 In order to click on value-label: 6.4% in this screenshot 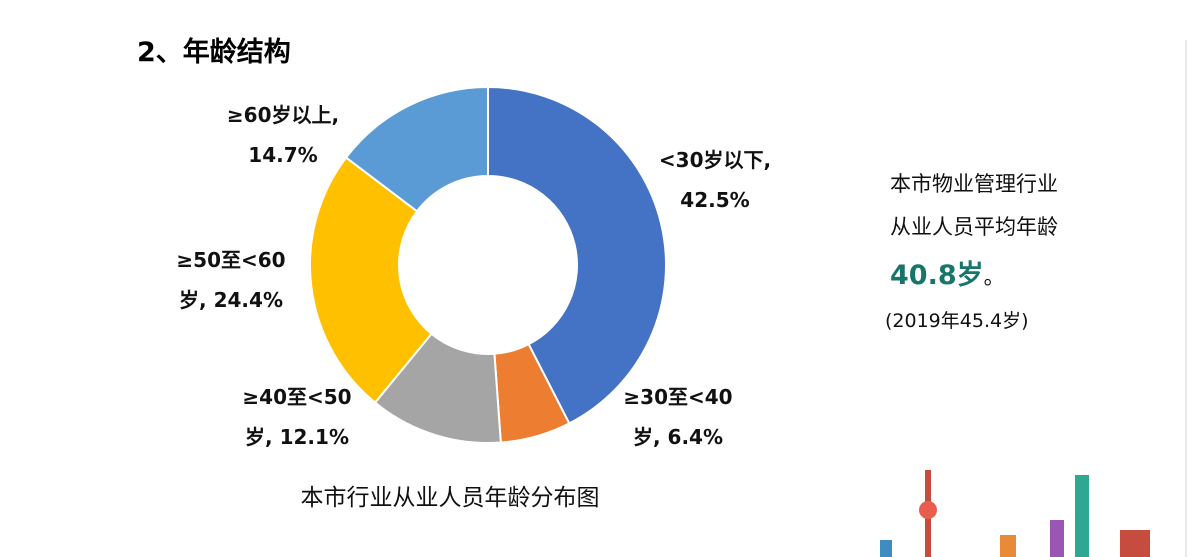, I will do `click(695, 437)`.